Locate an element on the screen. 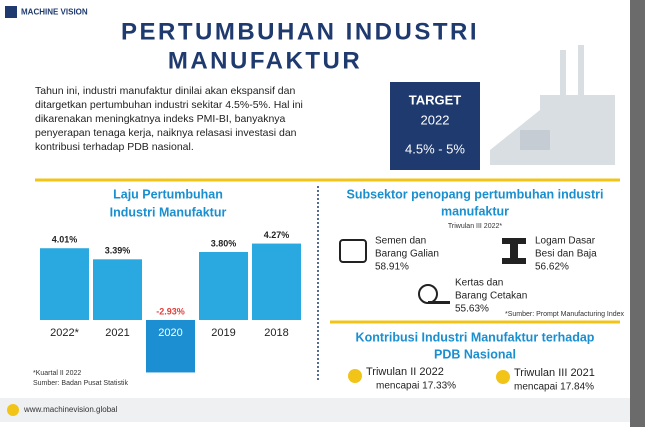 This screenshot has height=427, width=645. target-range: 4.5% - 5% is located at coordinates (435, 148).